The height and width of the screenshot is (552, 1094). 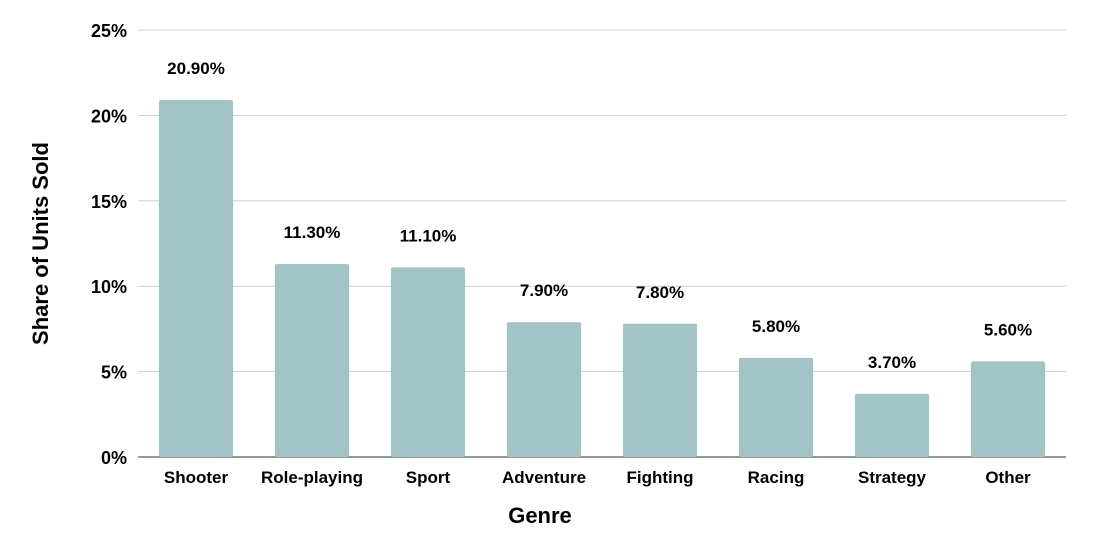 What do you see at coordinates (428, 235) in the screenshot?
I see `data-label: 11.10%` at bounding box center [428, 235].